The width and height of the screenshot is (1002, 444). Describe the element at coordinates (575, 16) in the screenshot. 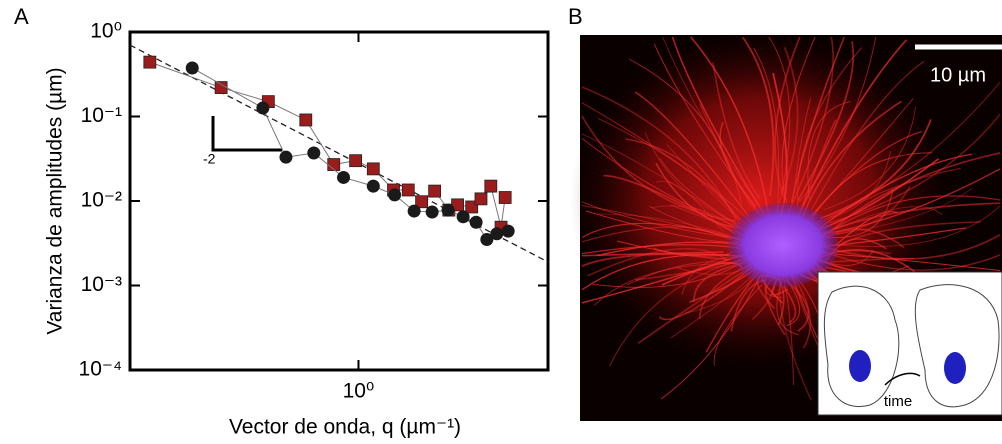

I see `panel-label: B` at that location.